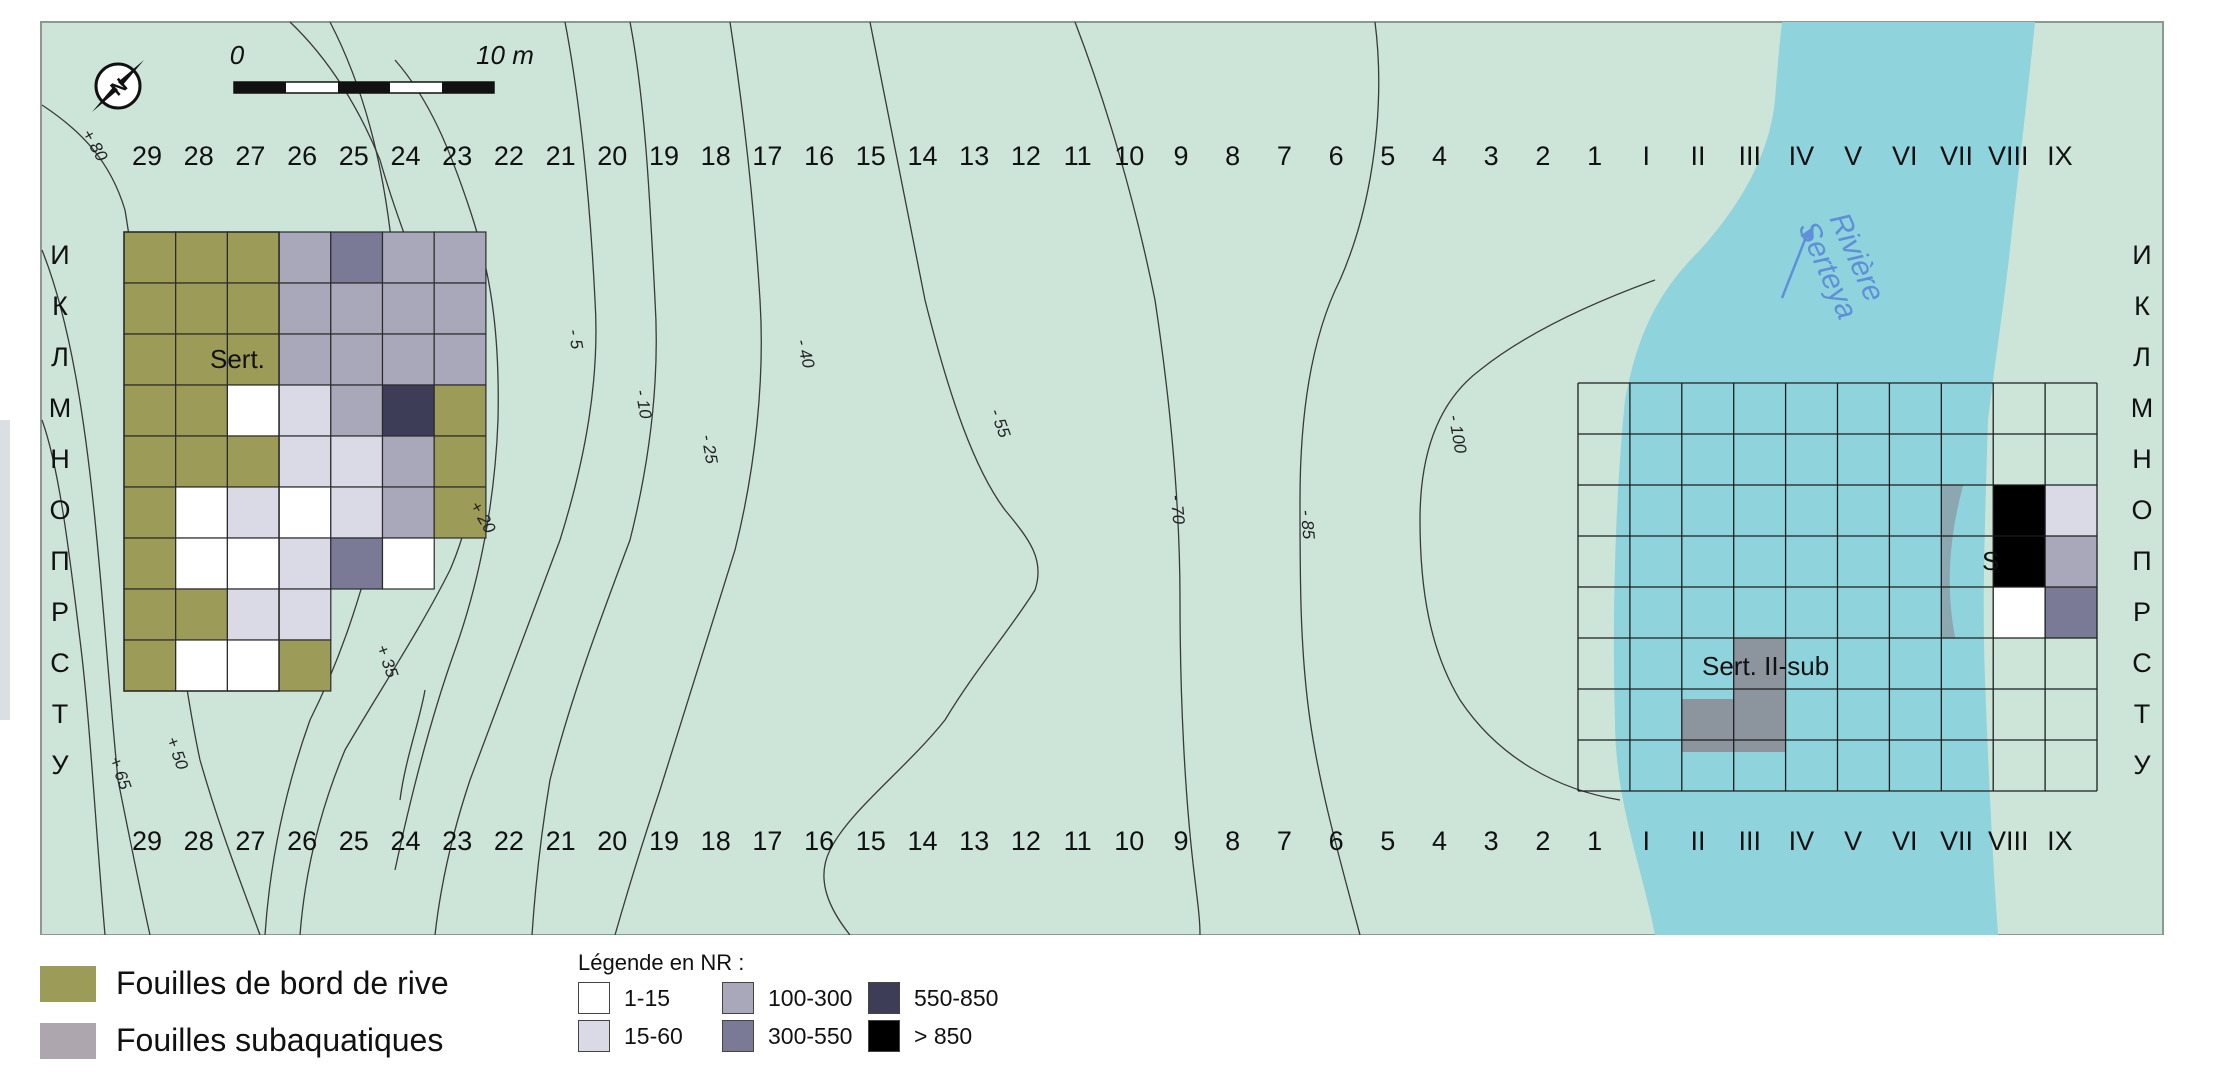 Image resolution: width=2218 pixels, height=1072 pixels. I want to click on legend-class-item: 15-60, so click(630, 1036).